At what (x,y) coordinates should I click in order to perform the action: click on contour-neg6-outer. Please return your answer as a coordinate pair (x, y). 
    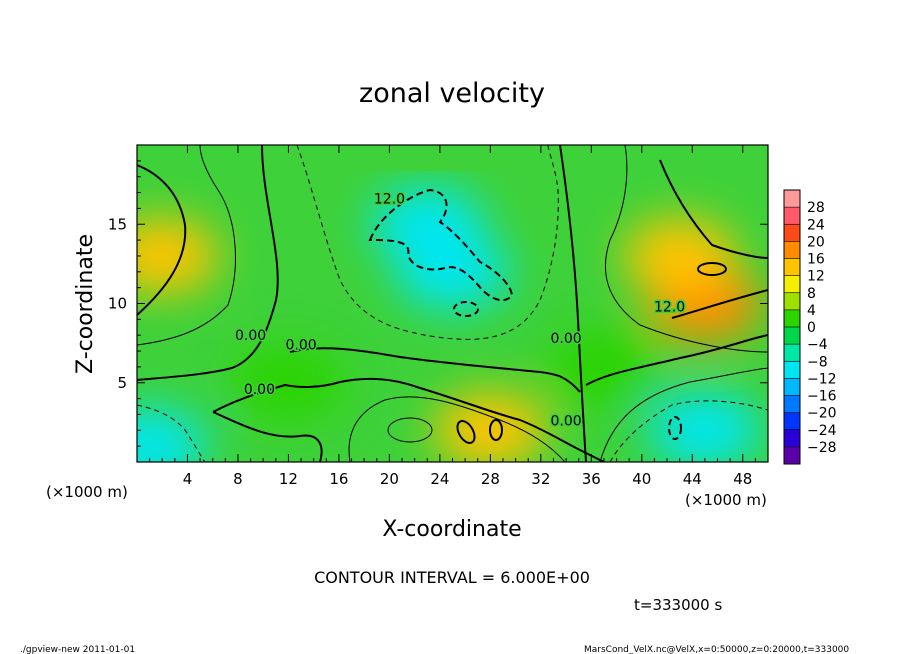
    Looking at the image, I should click on (427, 242).